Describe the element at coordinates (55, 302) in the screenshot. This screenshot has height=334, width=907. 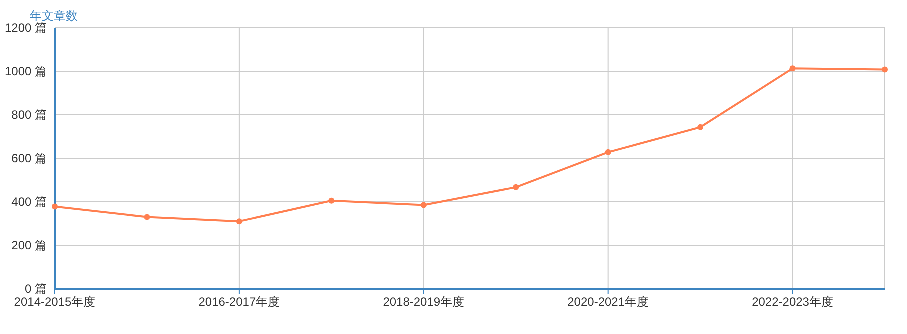
I see `x-tick-label: 2014-2015年度` at that location.